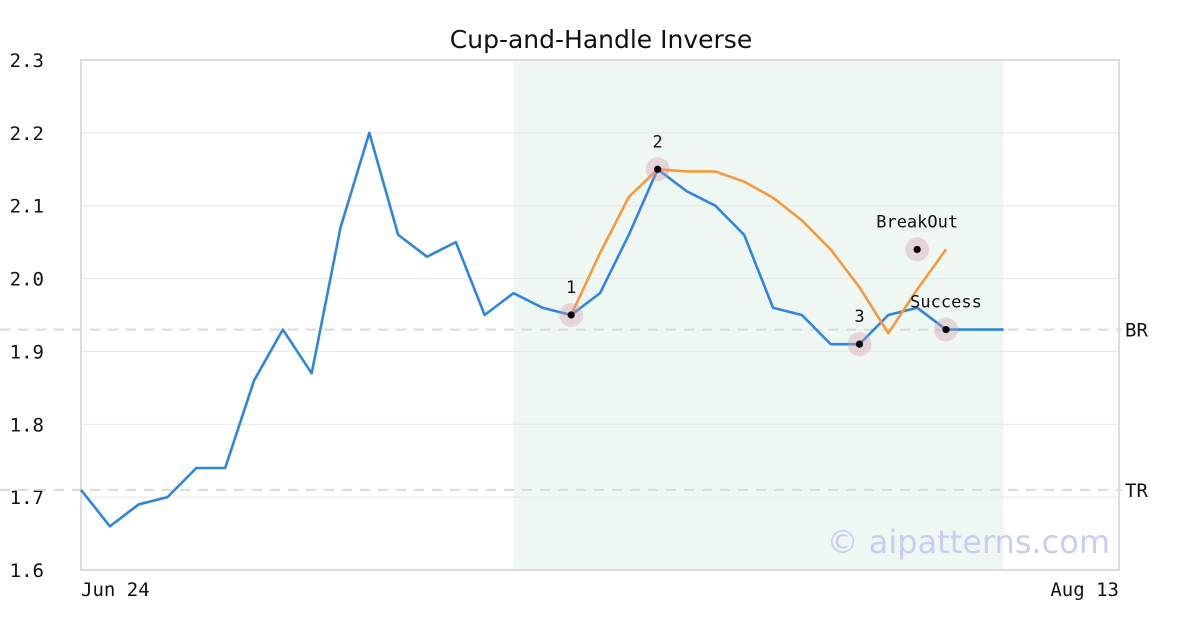  Describe the element at coordinates (1136, 331) in the screenshot. I see `reference-label-br: BR` at that location.